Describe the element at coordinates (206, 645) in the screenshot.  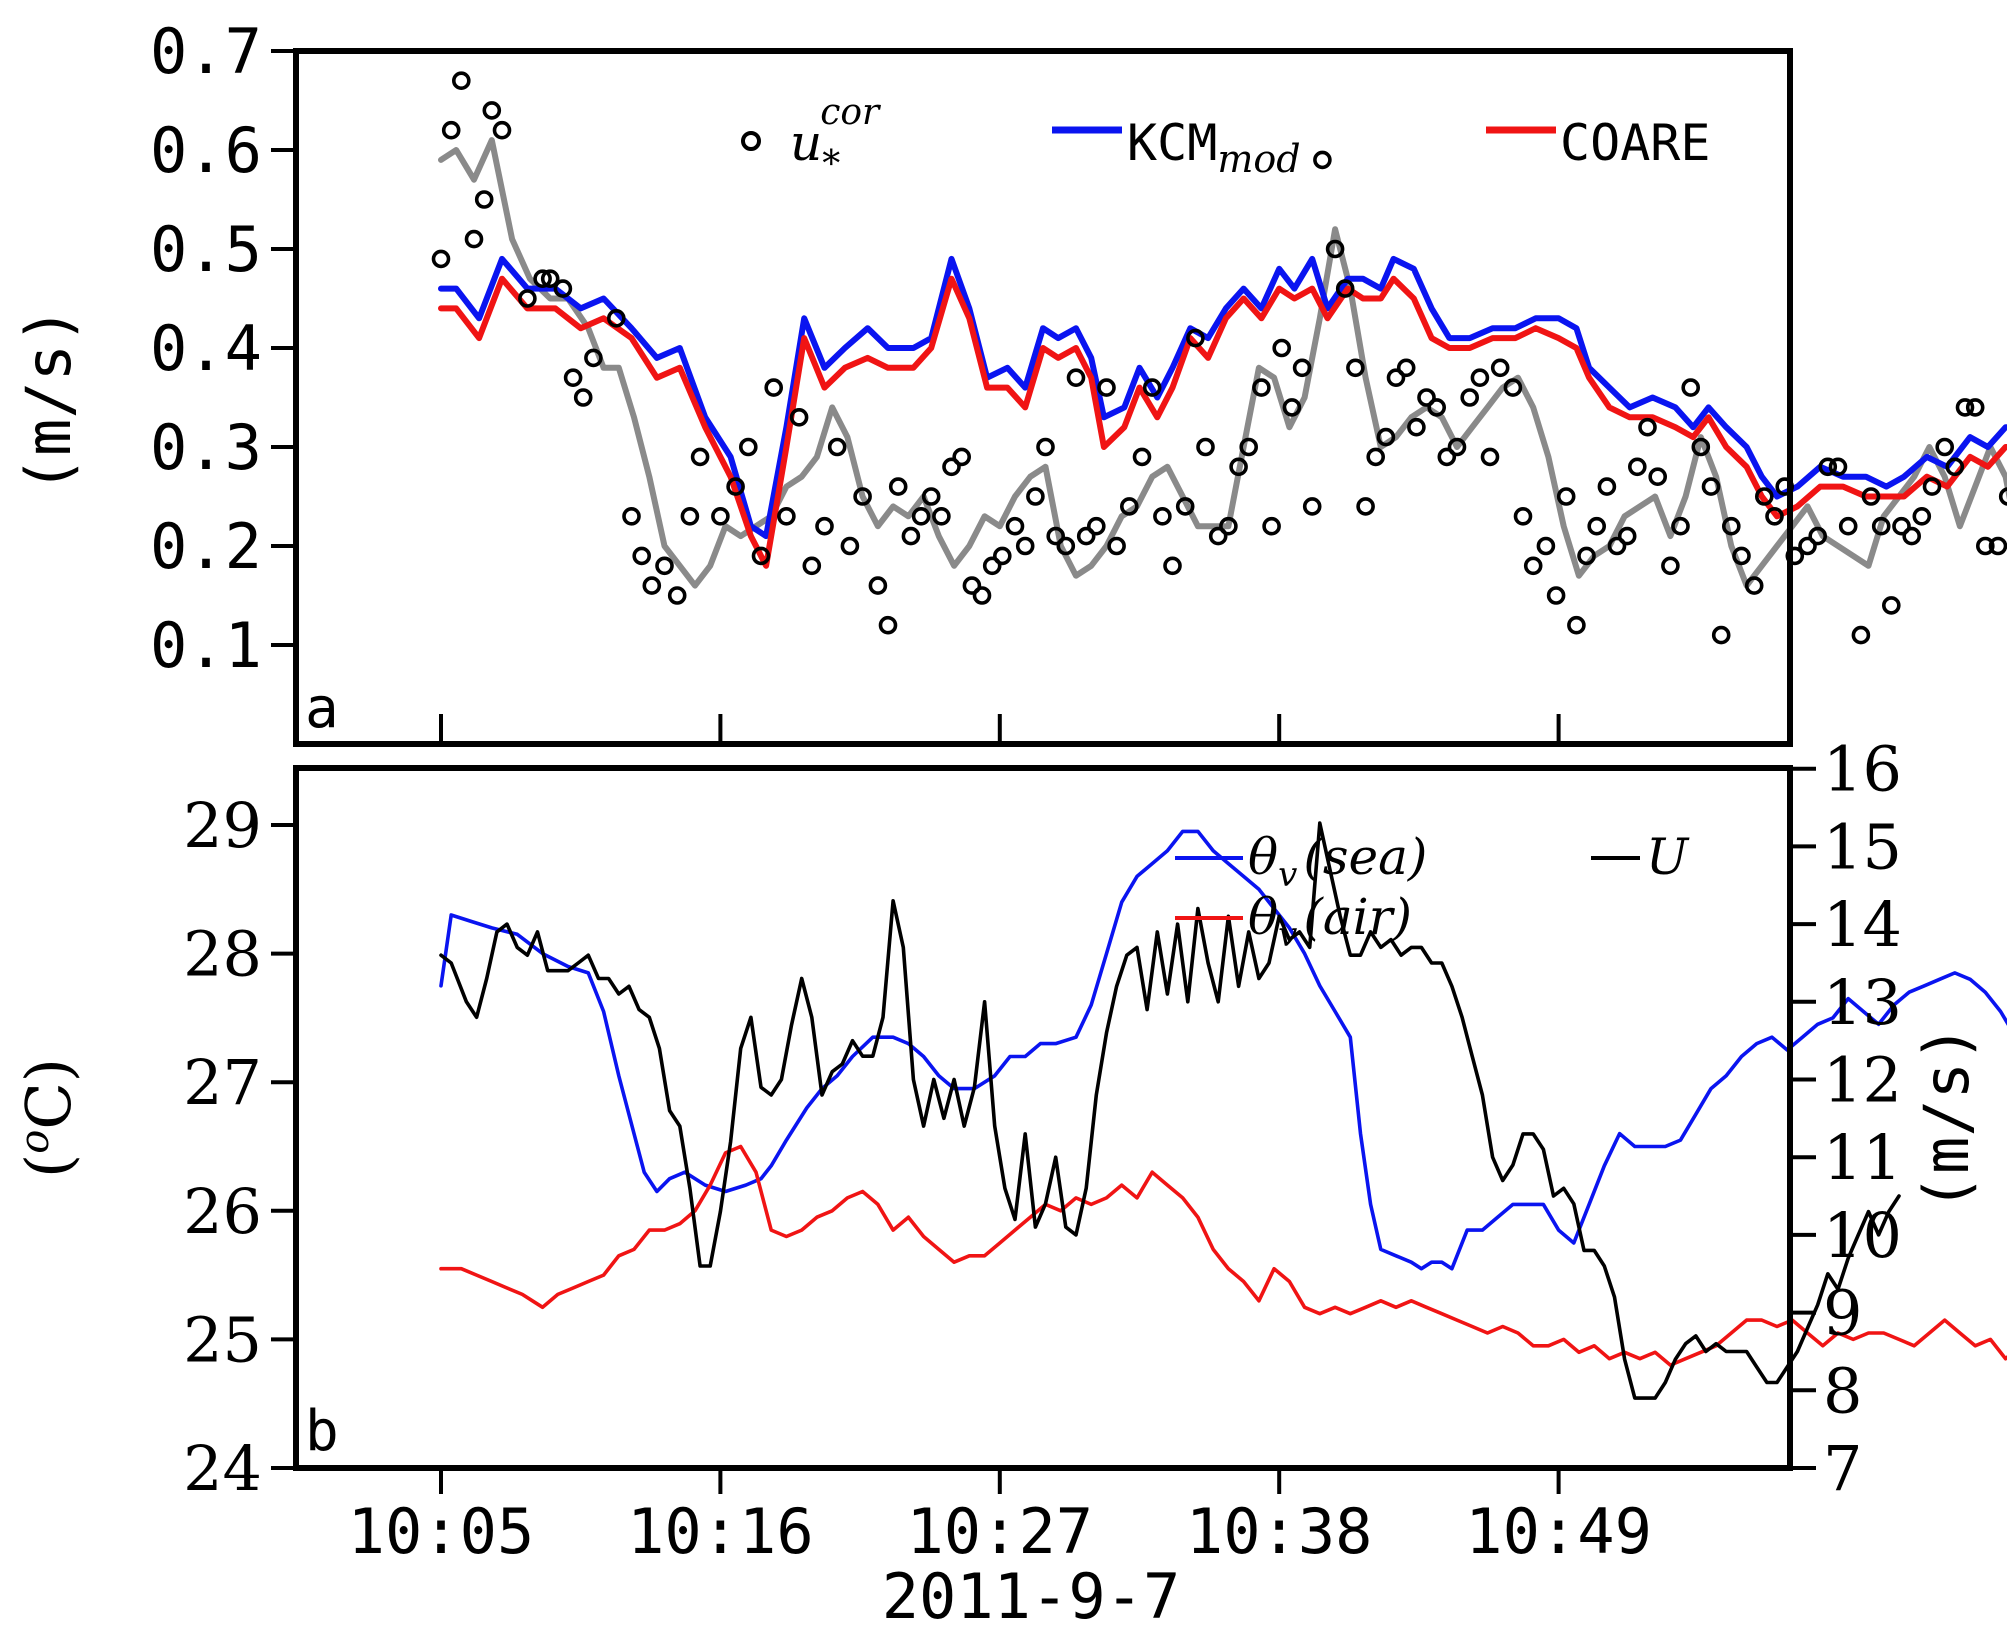
I see `ytick-label: 0.1` at that location.